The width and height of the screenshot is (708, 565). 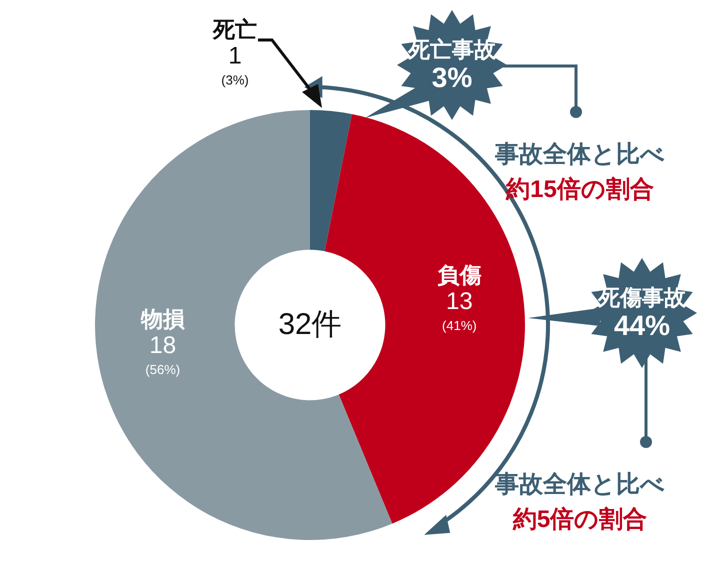 What do you see at coordinates (310, 325) in the screenshot?
I see `text: 32件` at bounding box center [310, 325].